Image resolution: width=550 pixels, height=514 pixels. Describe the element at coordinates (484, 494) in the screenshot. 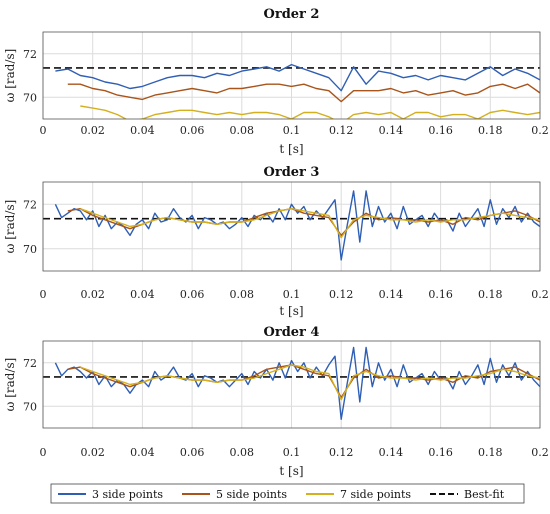

I see `legend-label-4: Best-fit` at that location.